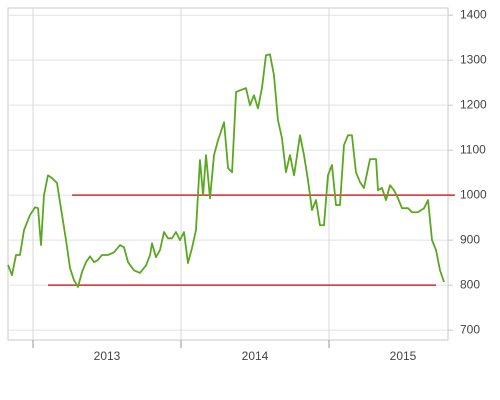 The image size is (500, 400). I want to click on x-tick-label: 2015, so click(403, 356).